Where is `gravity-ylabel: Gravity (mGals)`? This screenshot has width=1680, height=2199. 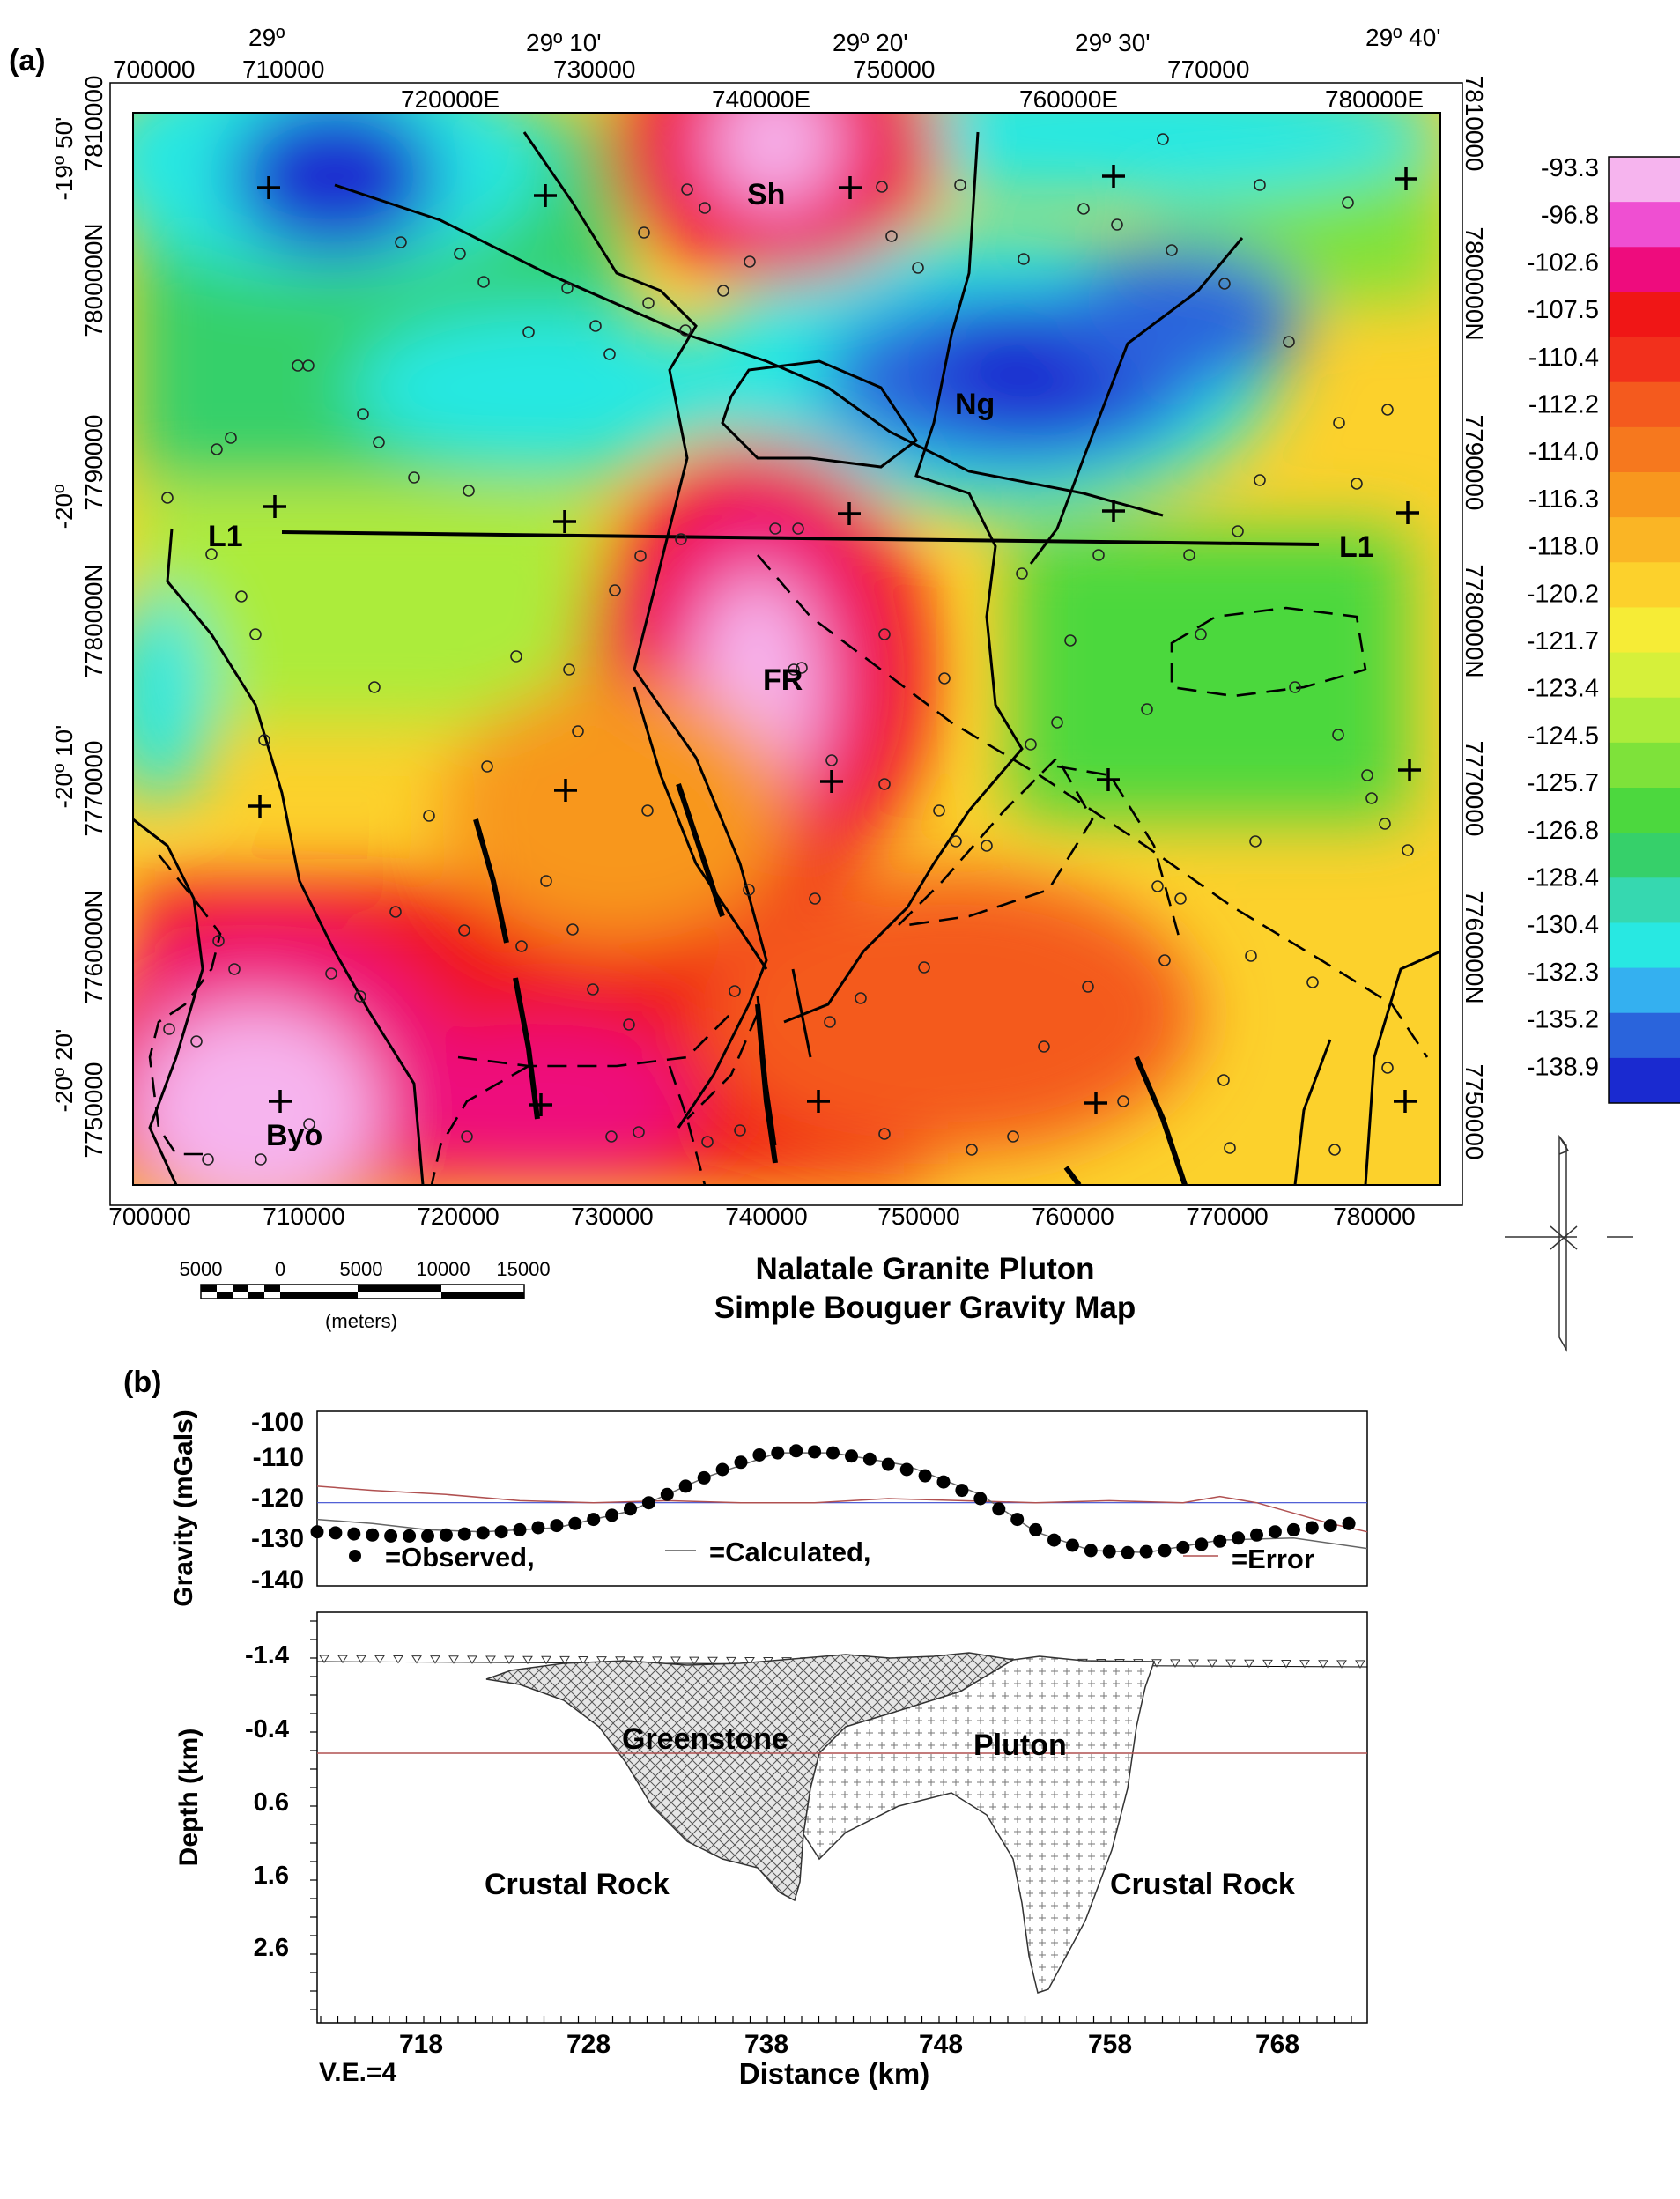
gravity-ylabel: Gravity (mGals) is located at coordinates (183, 1508).